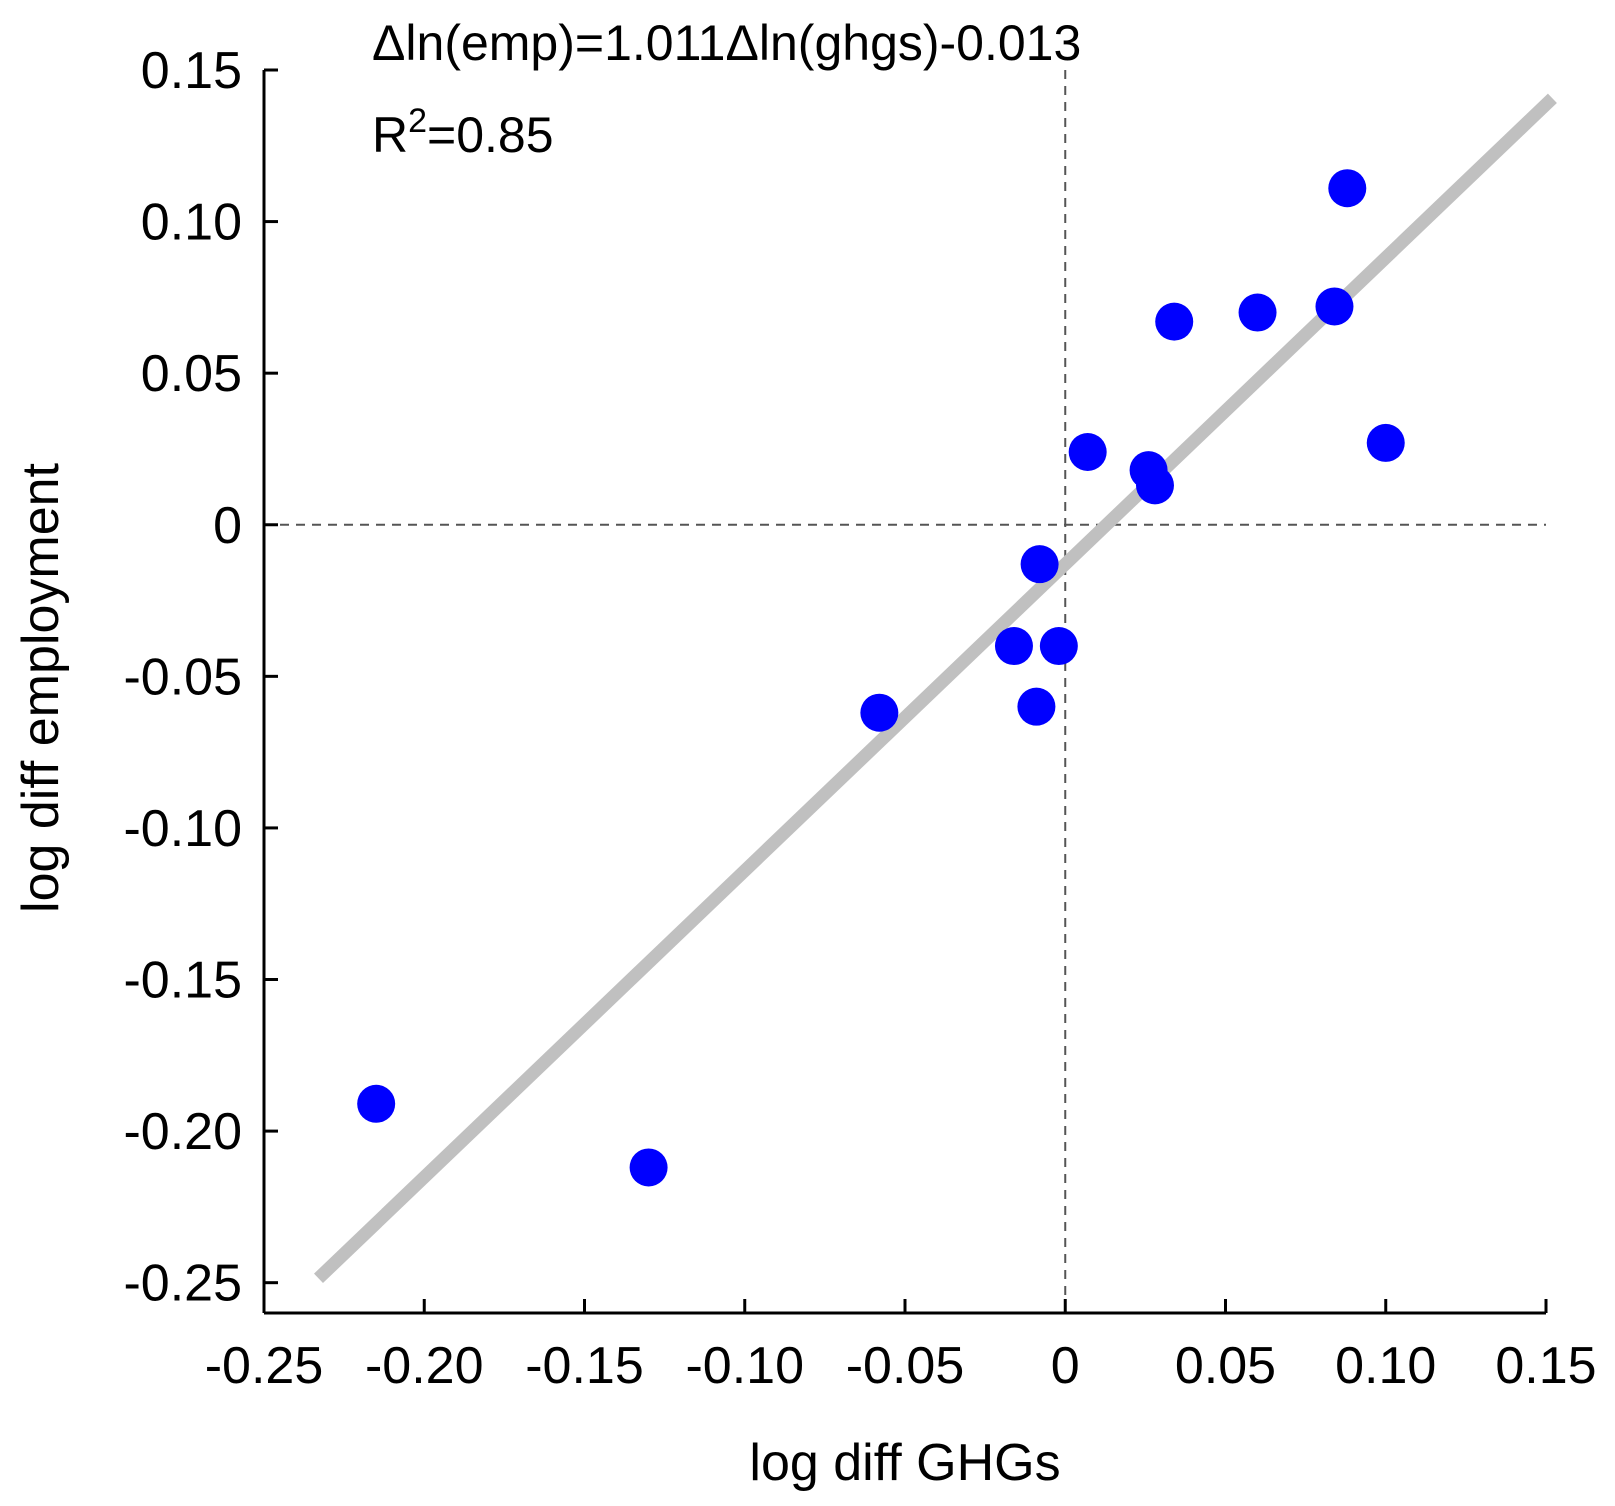  Describe the element at coordinates (390, 135) in the screenshot. I see `r-squared-letter: R` at that location.